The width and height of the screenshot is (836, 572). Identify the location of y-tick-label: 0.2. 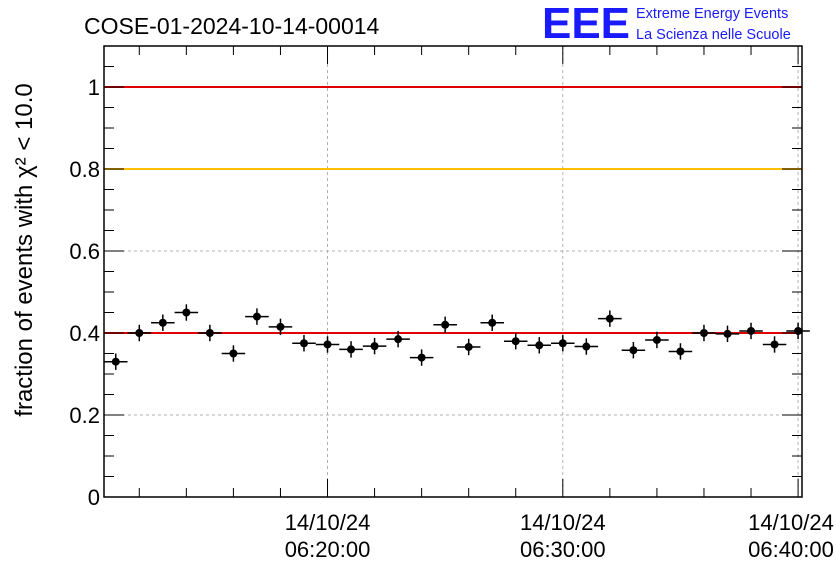
(84, 415).